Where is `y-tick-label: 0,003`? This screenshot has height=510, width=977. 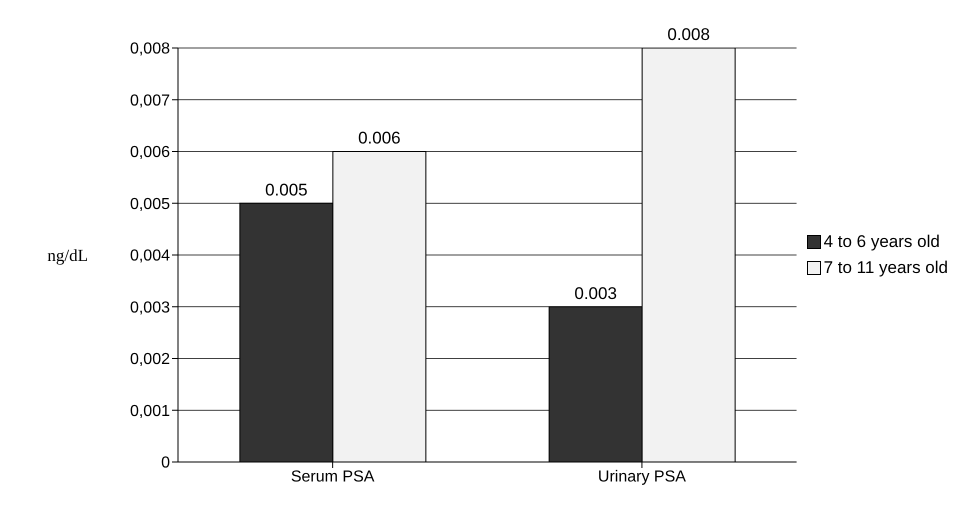 y-tick-label: 0,003 is located at coordinates (150, 307).